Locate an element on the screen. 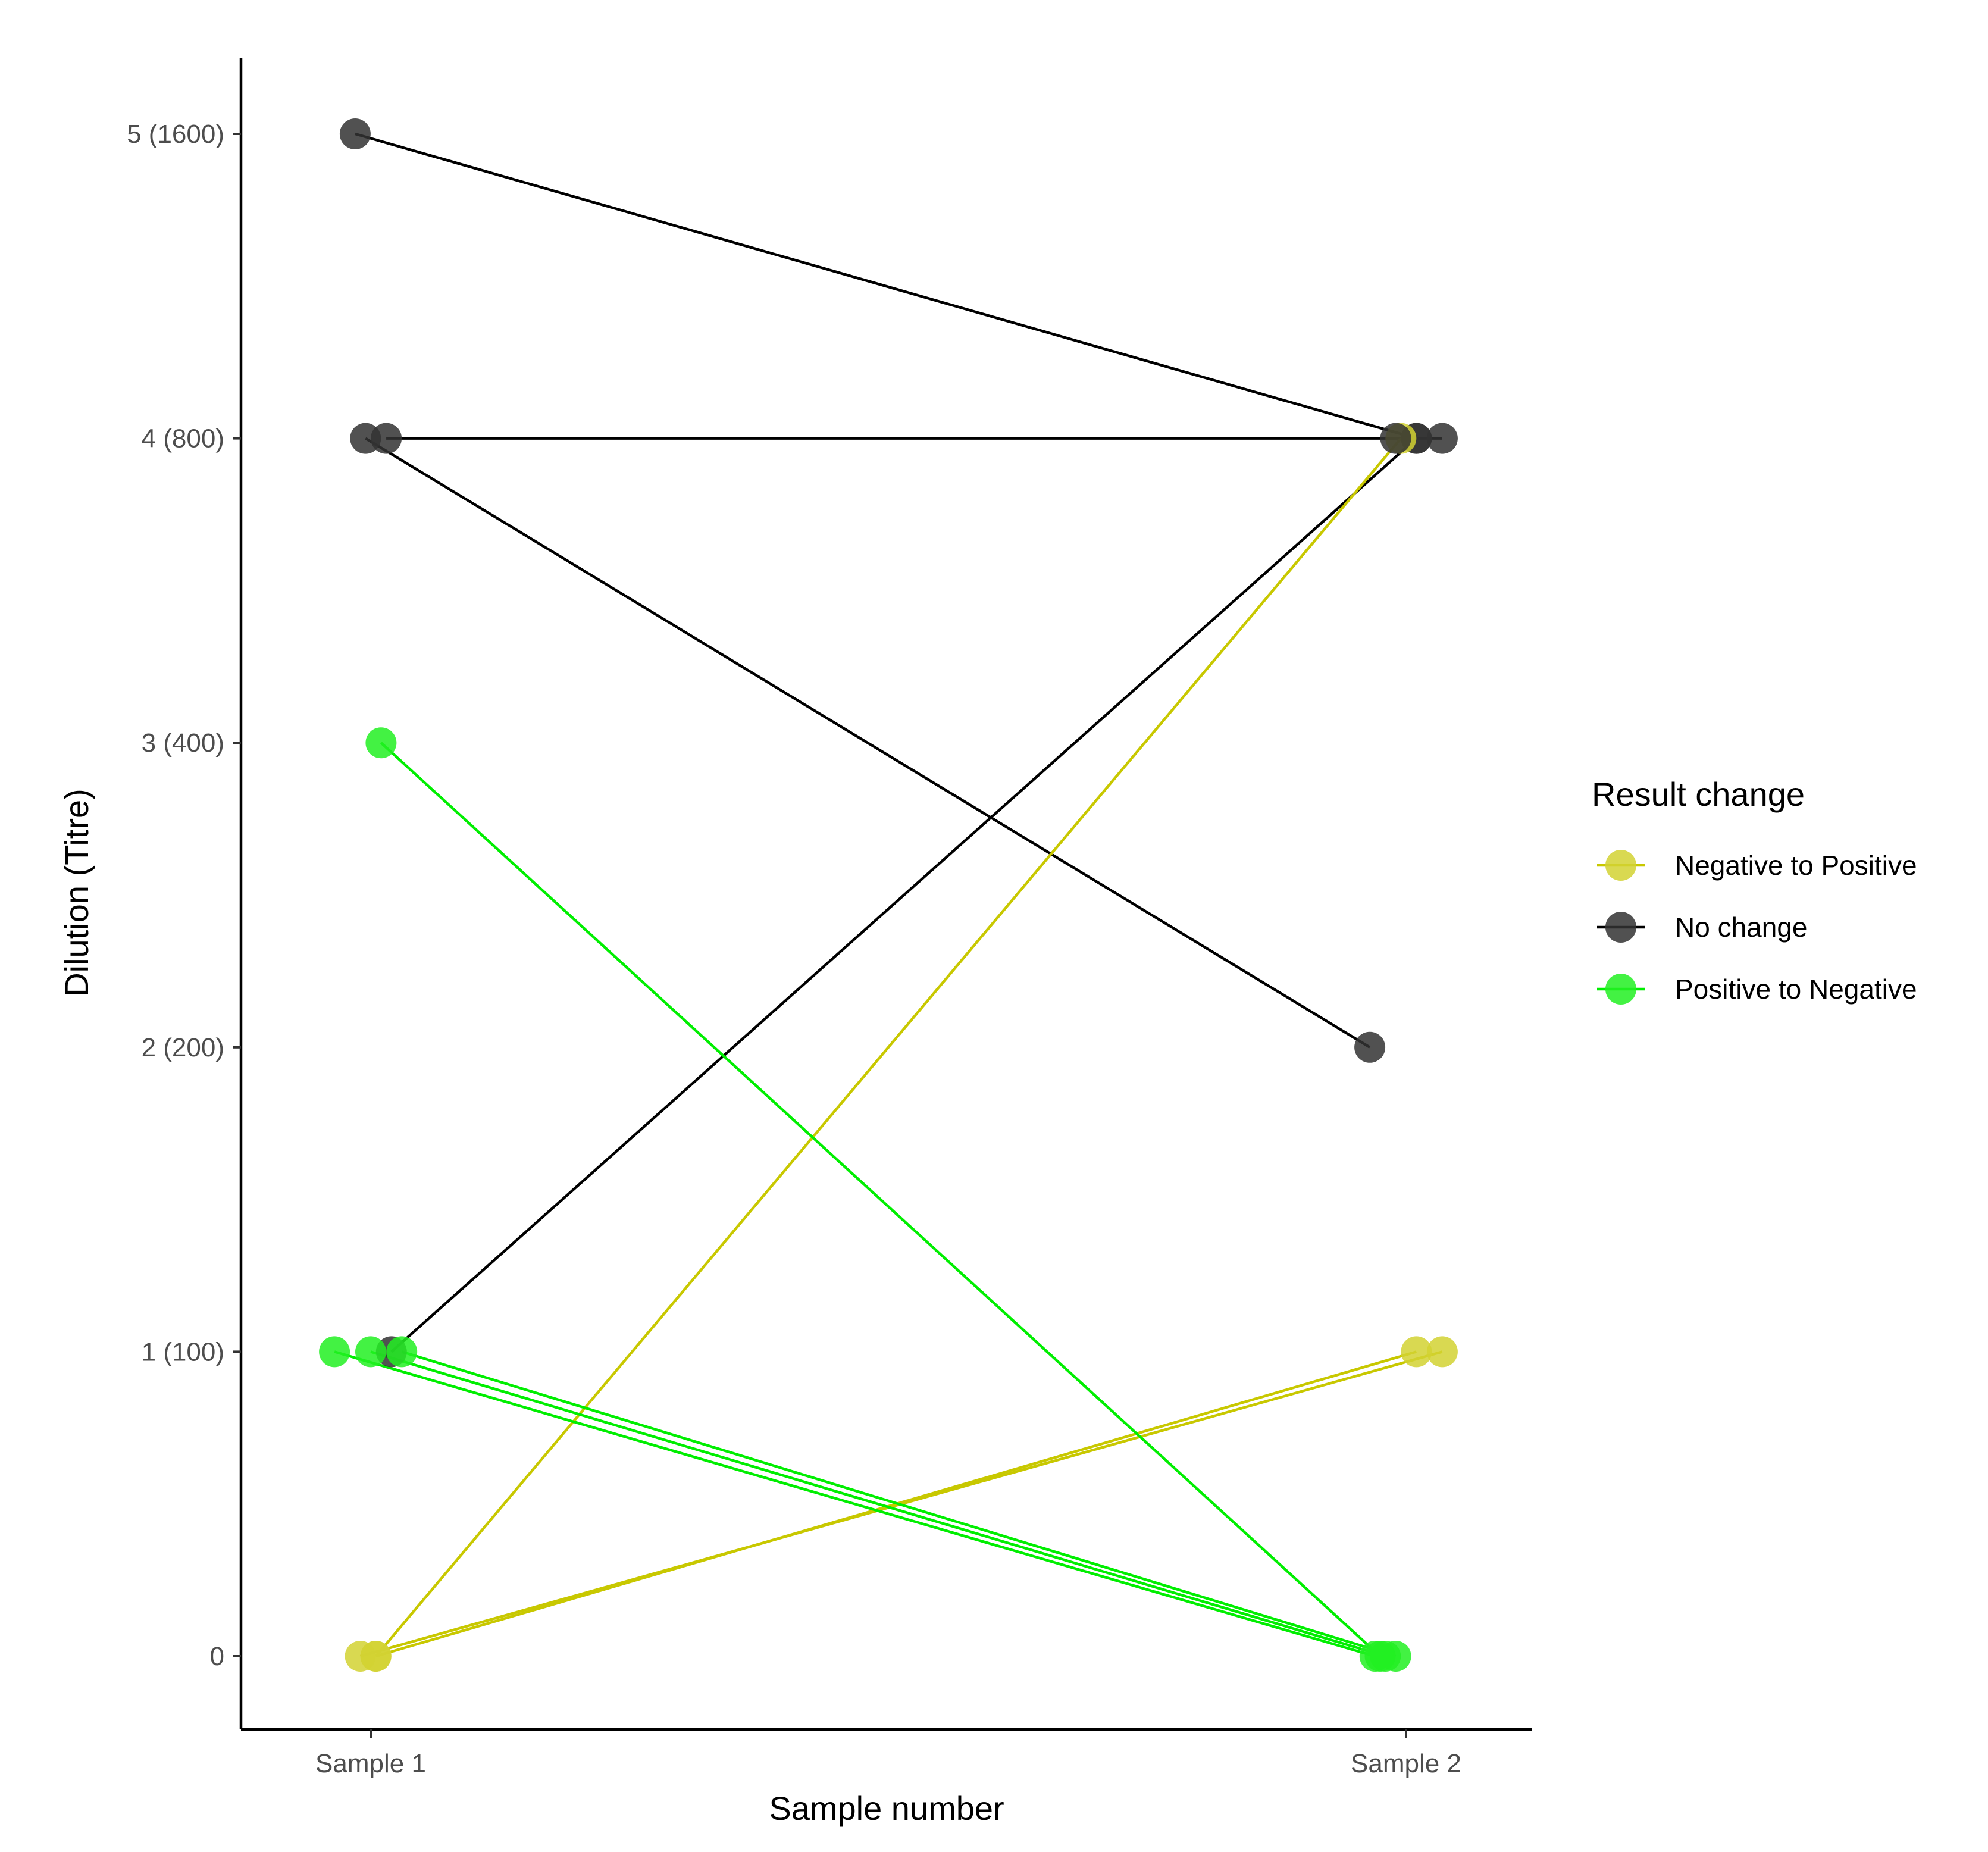 This screenshot has width=1988, height=1852. y-tick-label: 4 (800) is located at coordinates (183, 438).